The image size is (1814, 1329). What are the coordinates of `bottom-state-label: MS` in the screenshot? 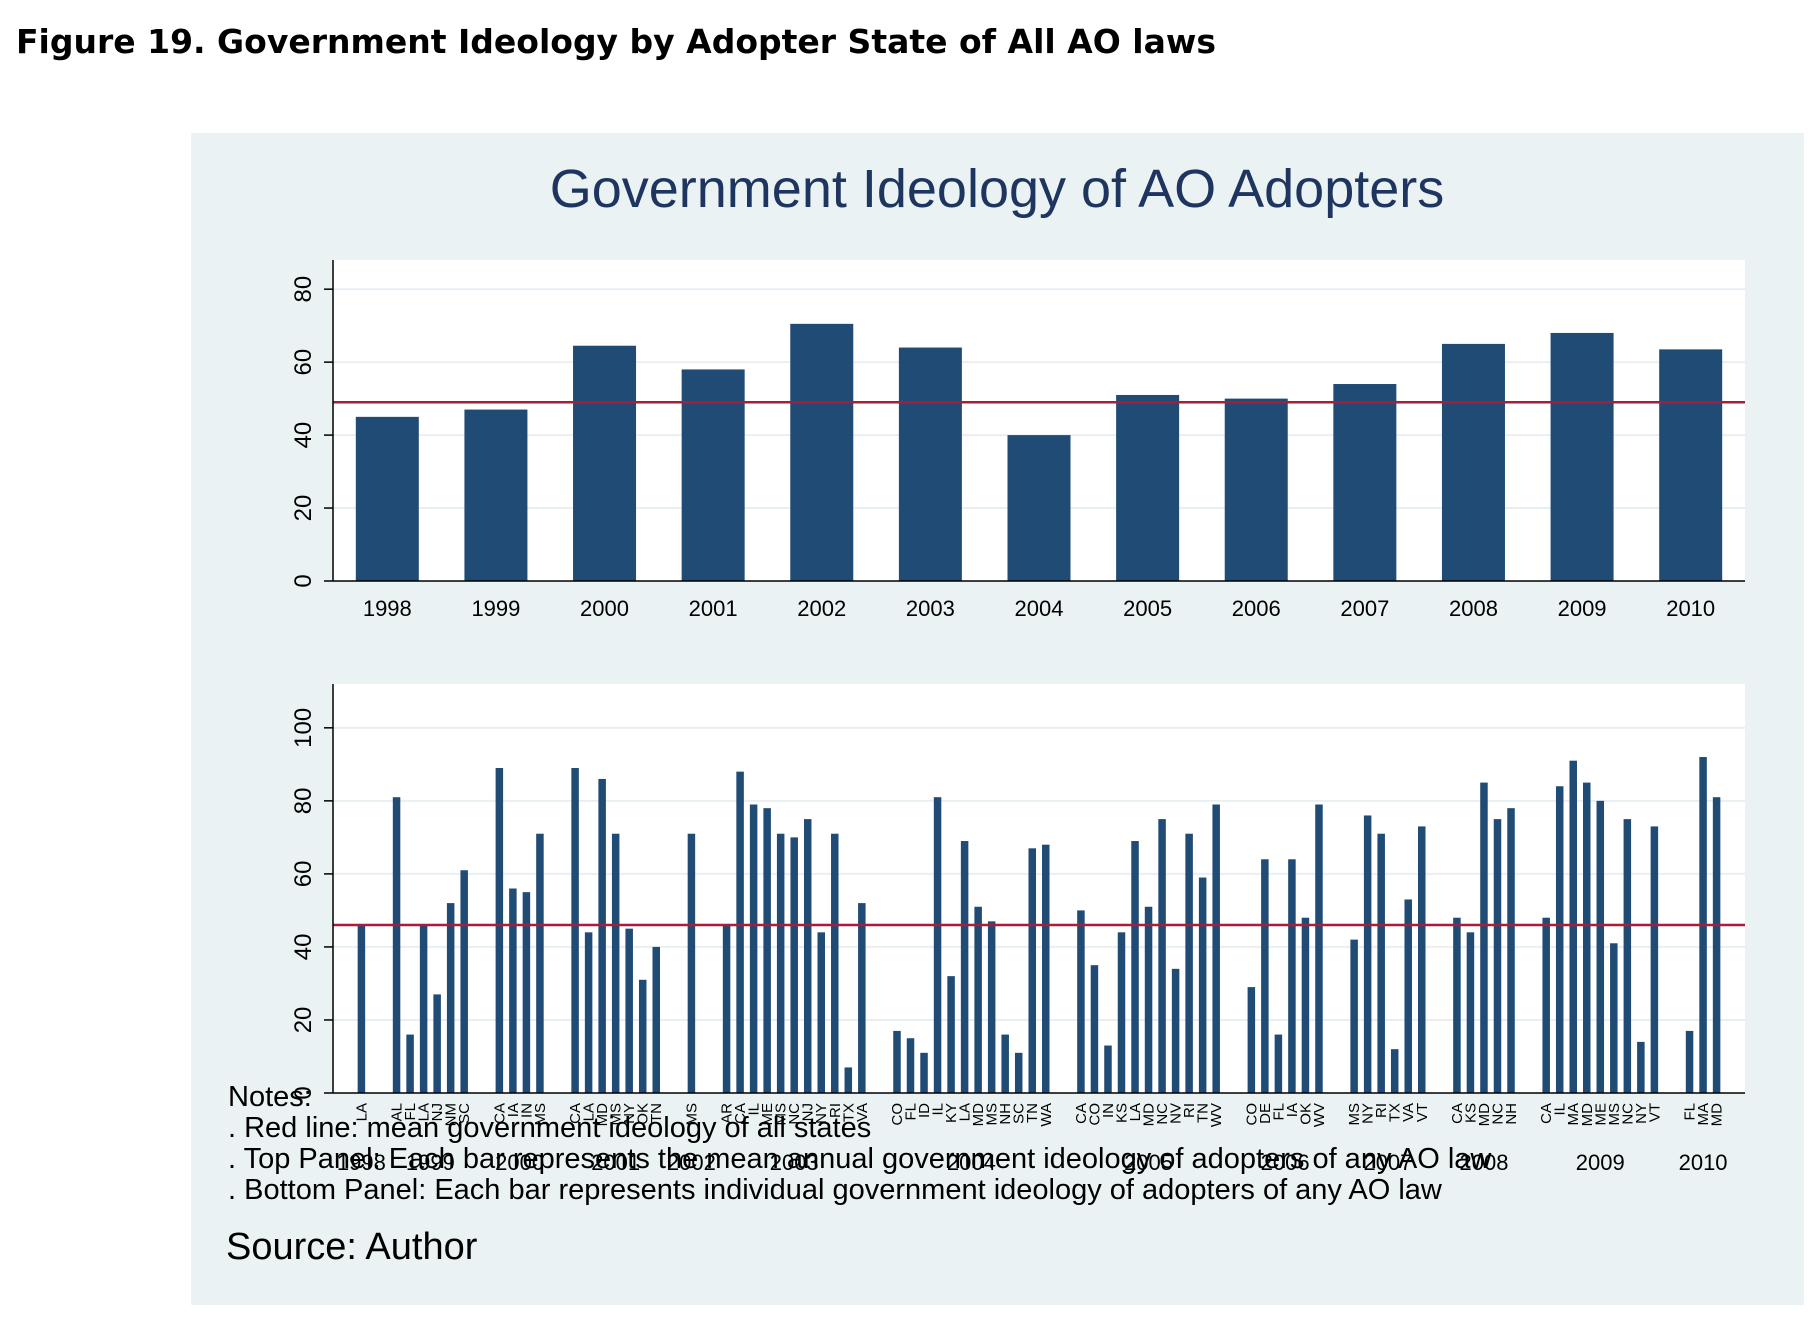 It's located at (540, 1114).